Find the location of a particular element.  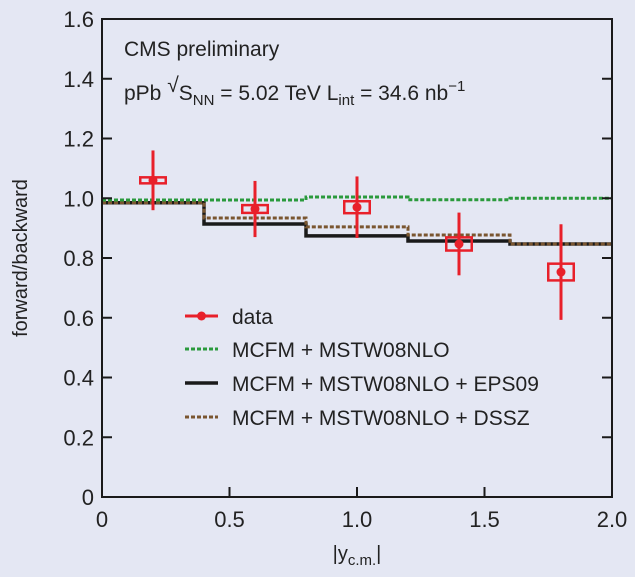

x-tick-label: 0.5 is located at coordinates (229, 519).